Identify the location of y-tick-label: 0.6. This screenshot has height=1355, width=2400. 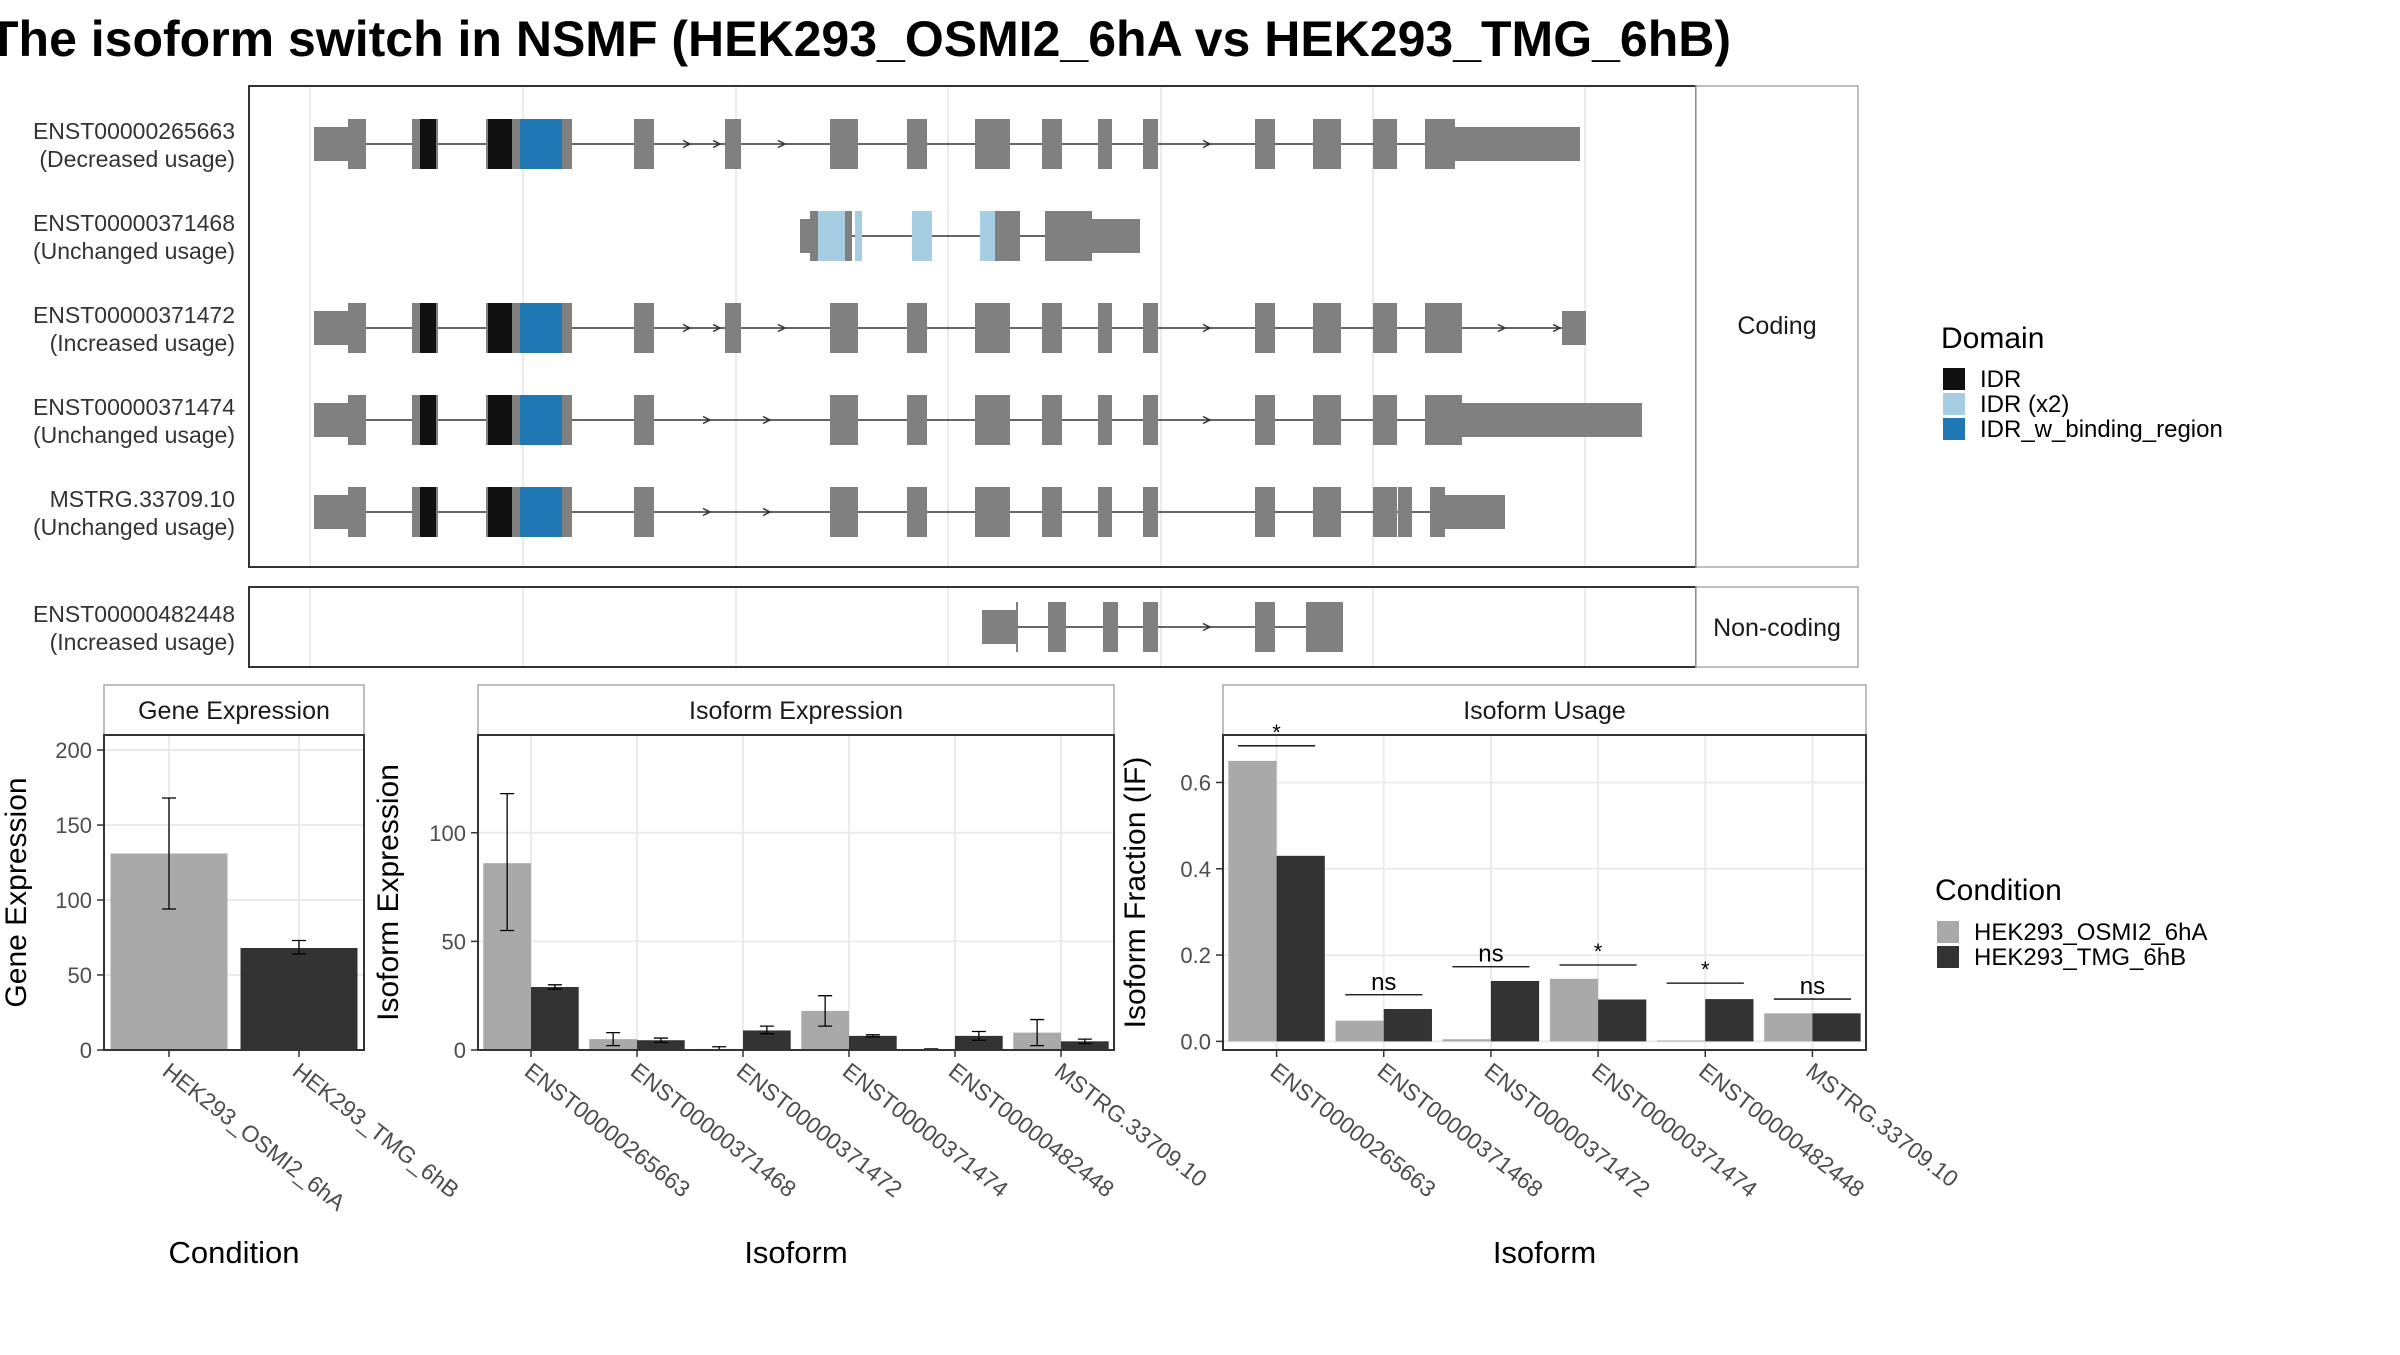
(1195, 782).